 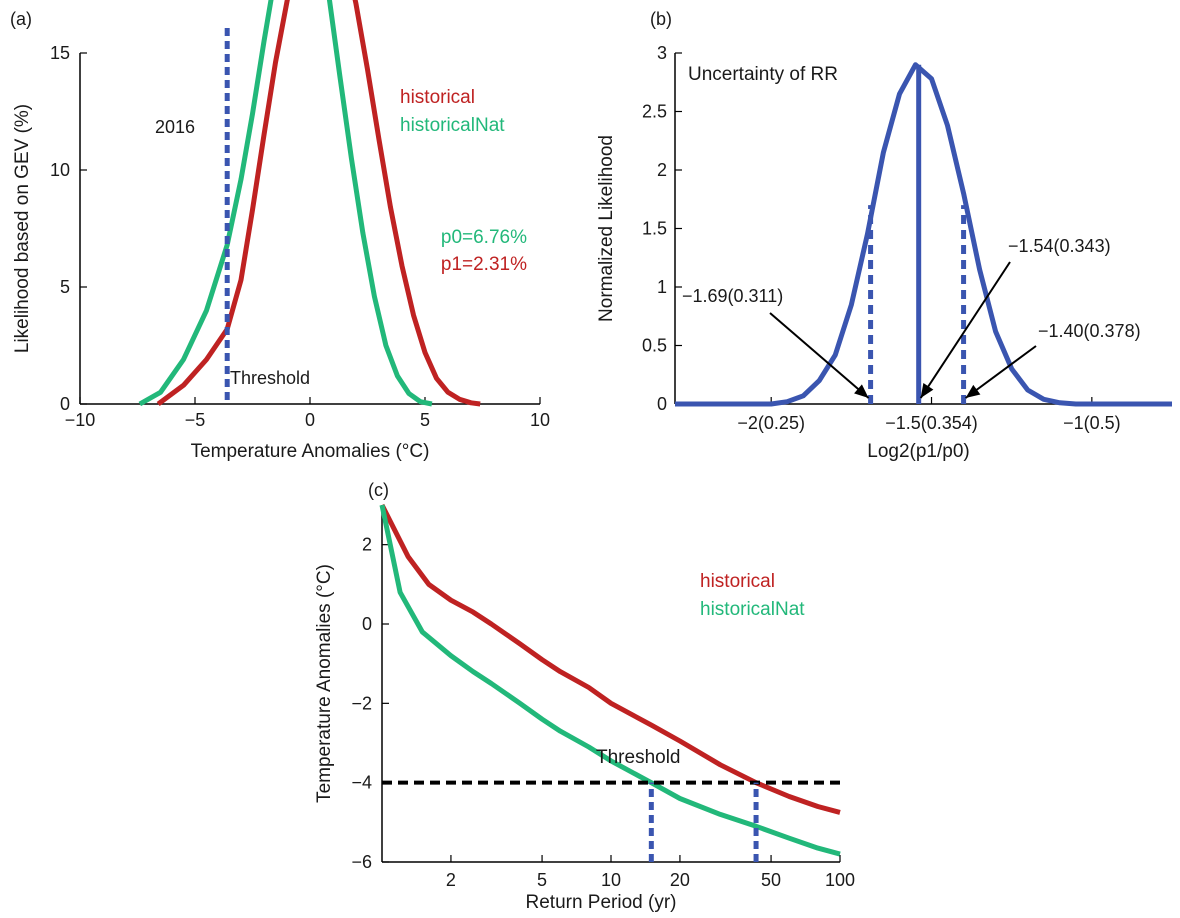 I want to click on panel-b-annotation-2: −1.54(0.343), so click(x=1059, y=246).